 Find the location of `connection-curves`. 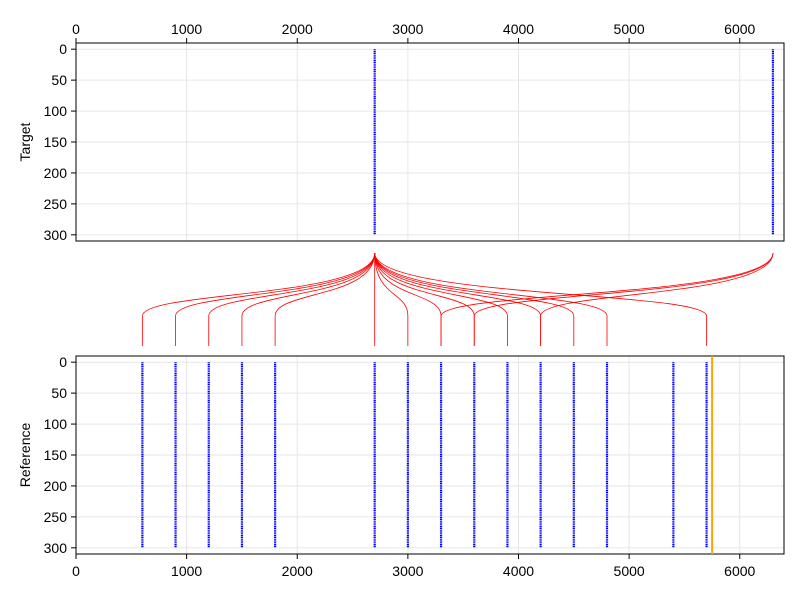

connection-curves is located at coordinates (457, 299).